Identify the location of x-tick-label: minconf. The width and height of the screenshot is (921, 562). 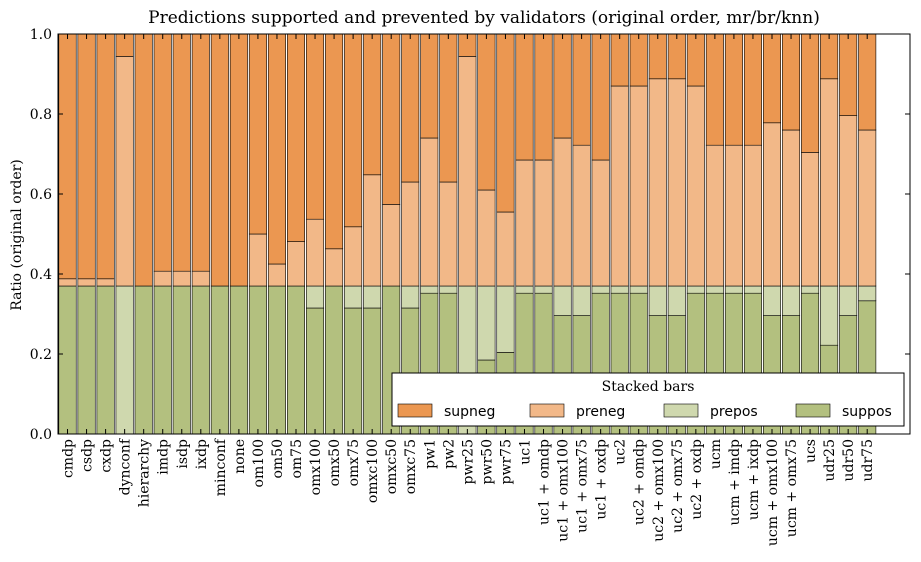
(221, 466).